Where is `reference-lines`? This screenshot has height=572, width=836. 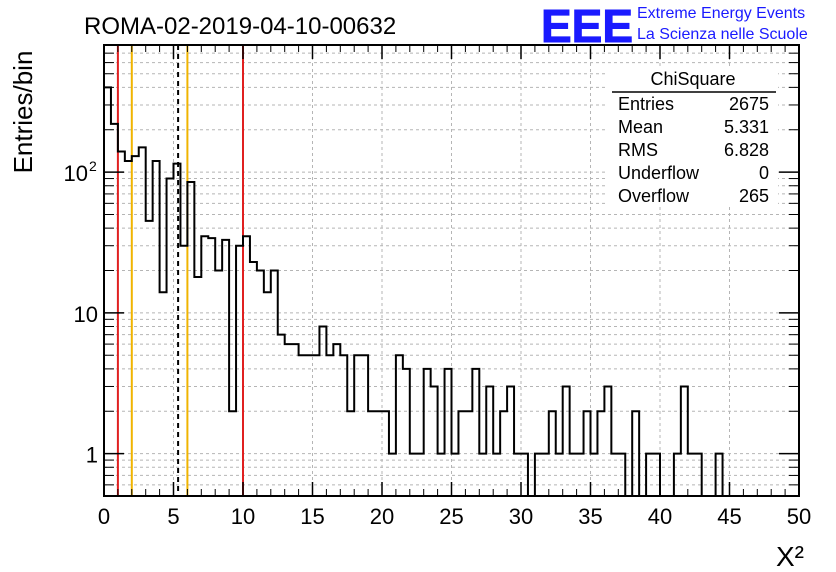
reference-lines is located at coordinates (180, 270).